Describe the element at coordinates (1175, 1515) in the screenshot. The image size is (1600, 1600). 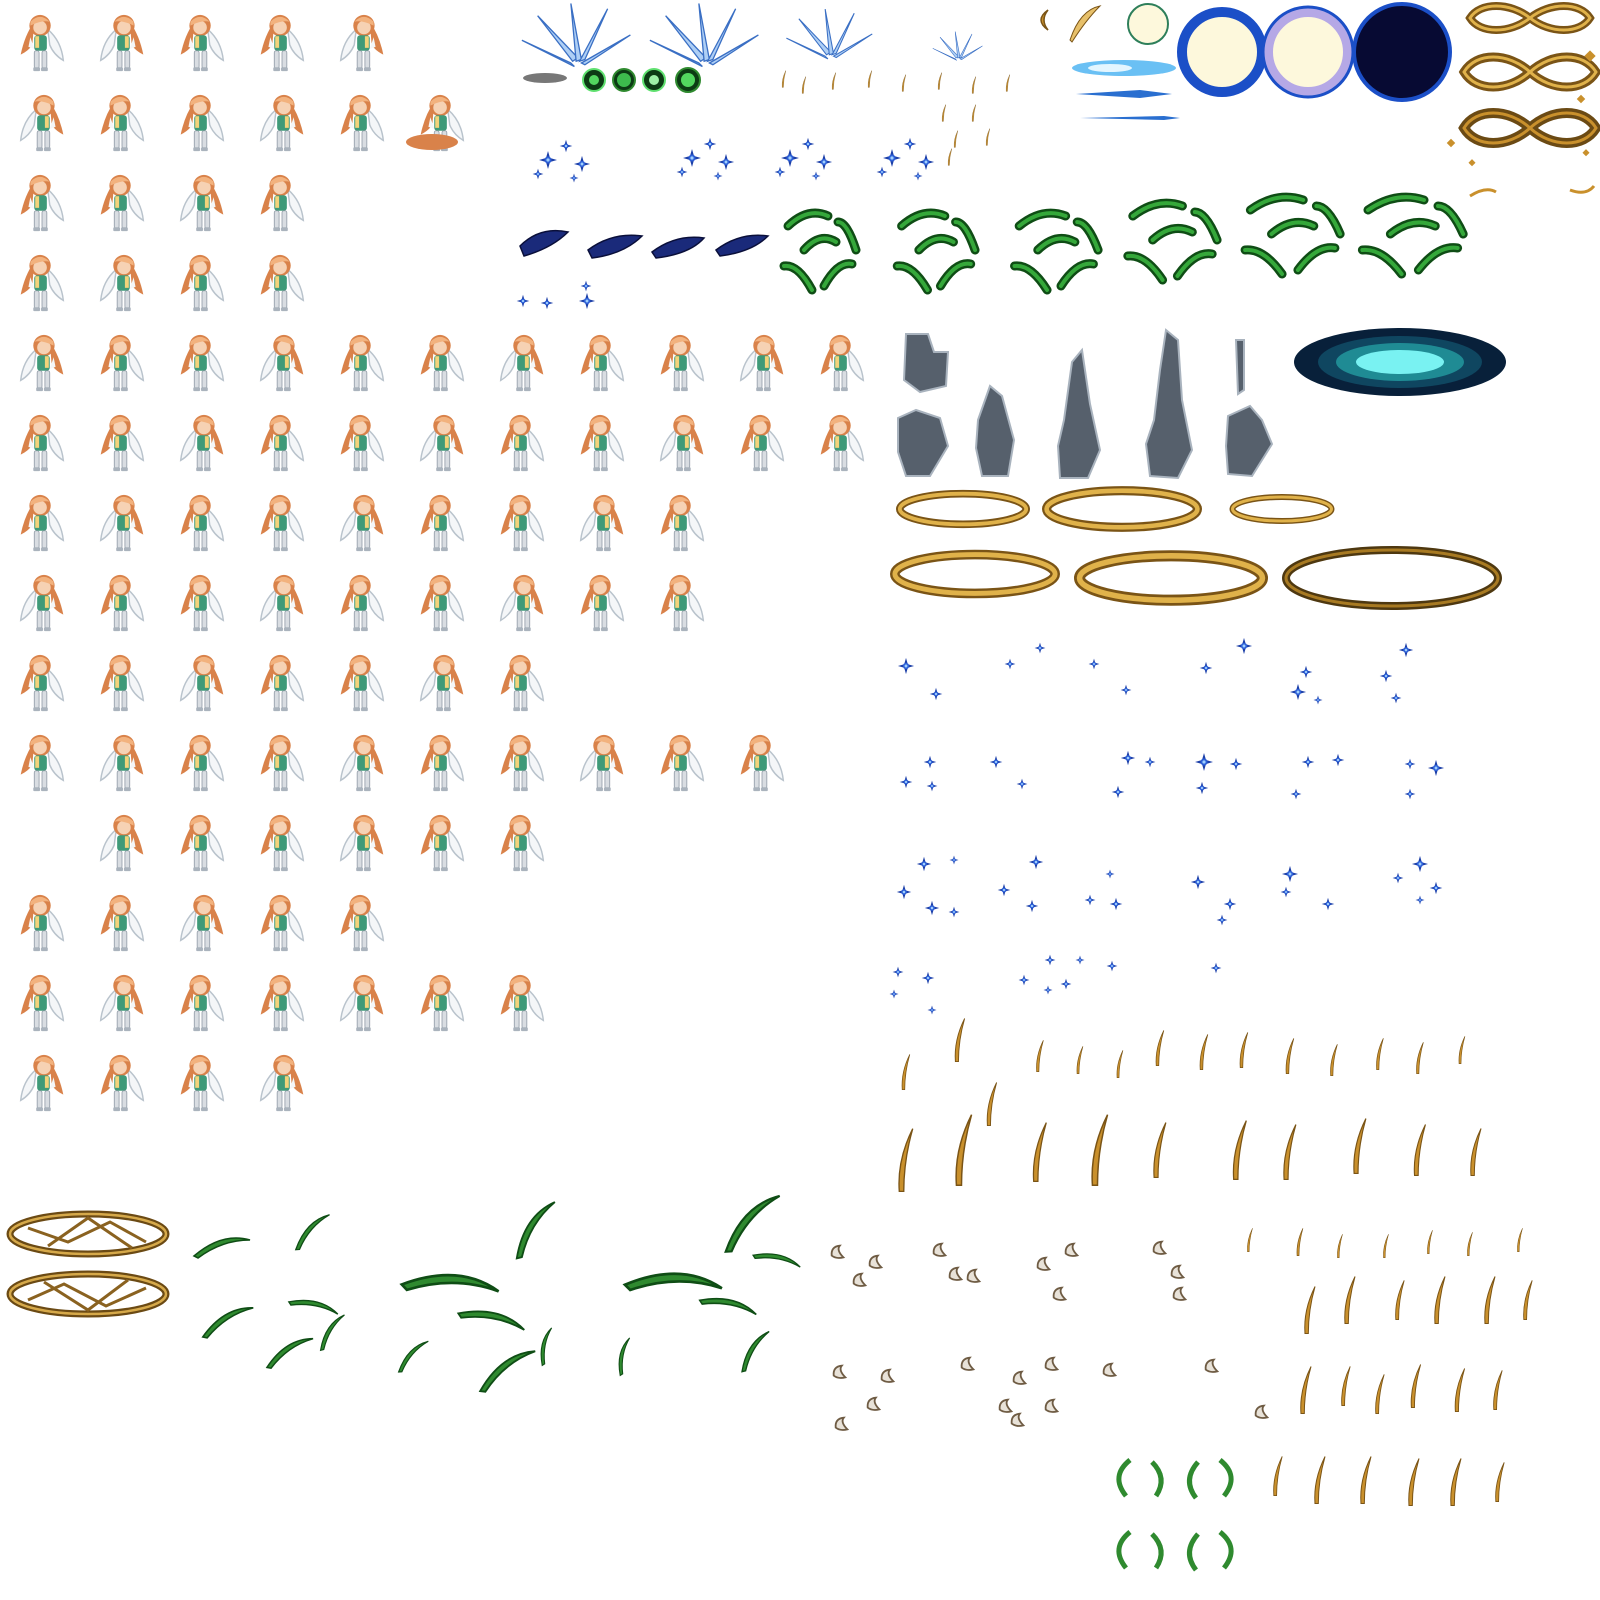
I see `small-wind-swirls` at that location.